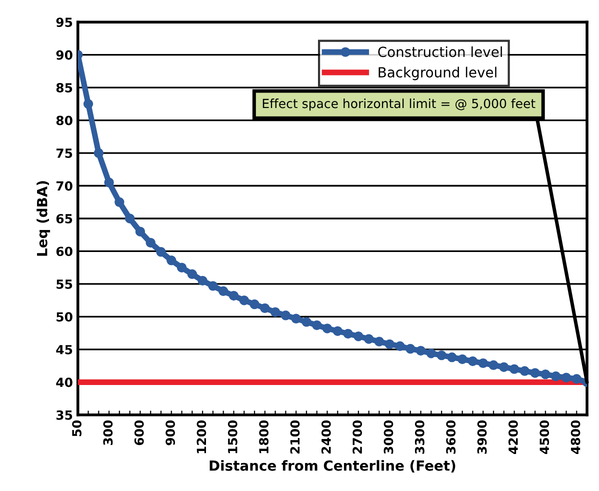 This screenshot has width=599, height=491. Describe the element at coordinates (513, 437) in the screenshot. I see `x-tick-label: 4200` at that location.